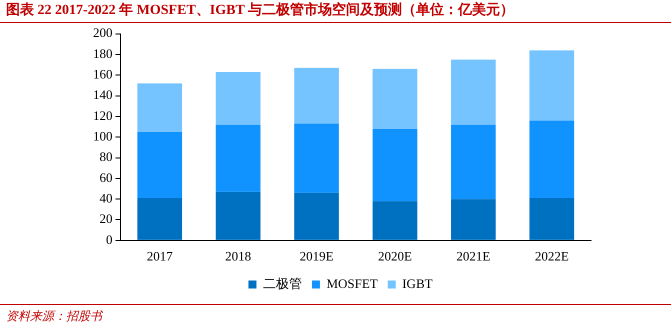 This screenshot has height=327, width=671. I want to click on y-tick-label: 120, so click(102, 115).